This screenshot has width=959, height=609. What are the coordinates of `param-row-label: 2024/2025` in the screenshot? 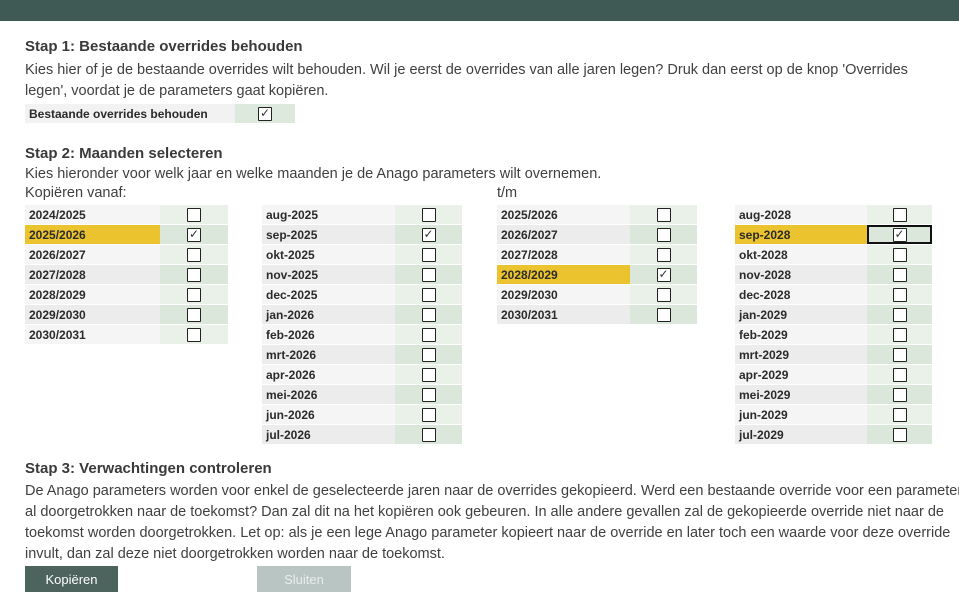 It's located at (92, 214).